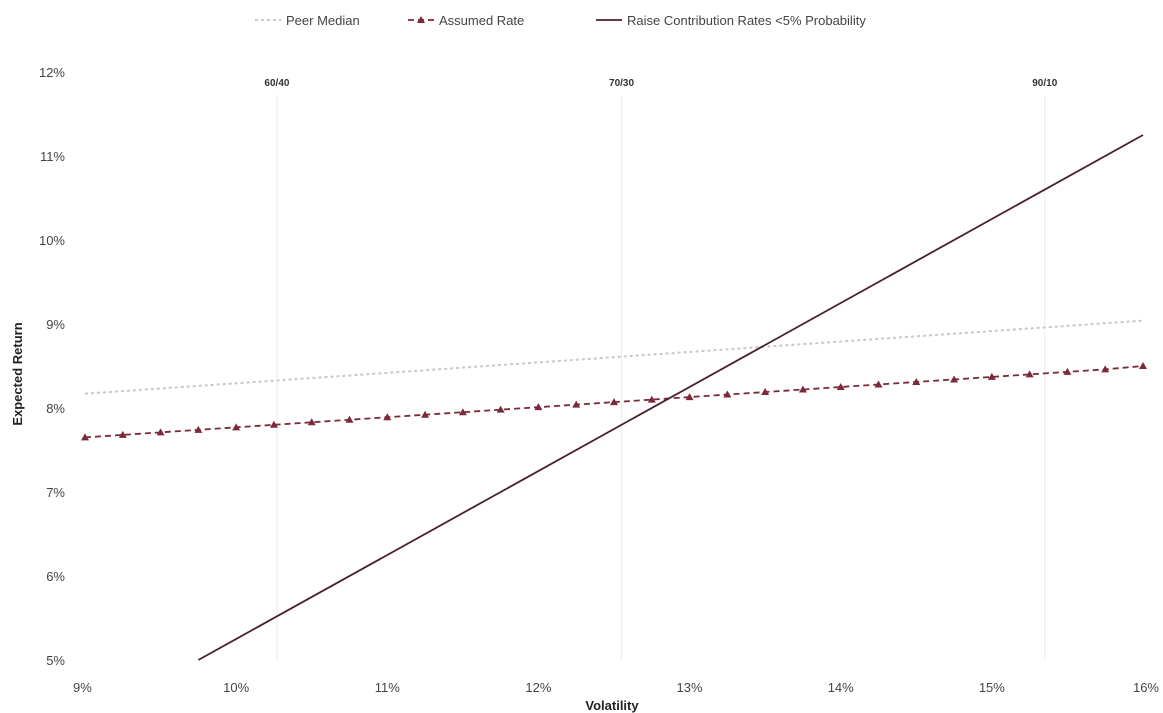  What do you see at coordinates (55, 324) in the screenshot?
I see `y-tick-label: 9%` at bounding box center [55, 324].